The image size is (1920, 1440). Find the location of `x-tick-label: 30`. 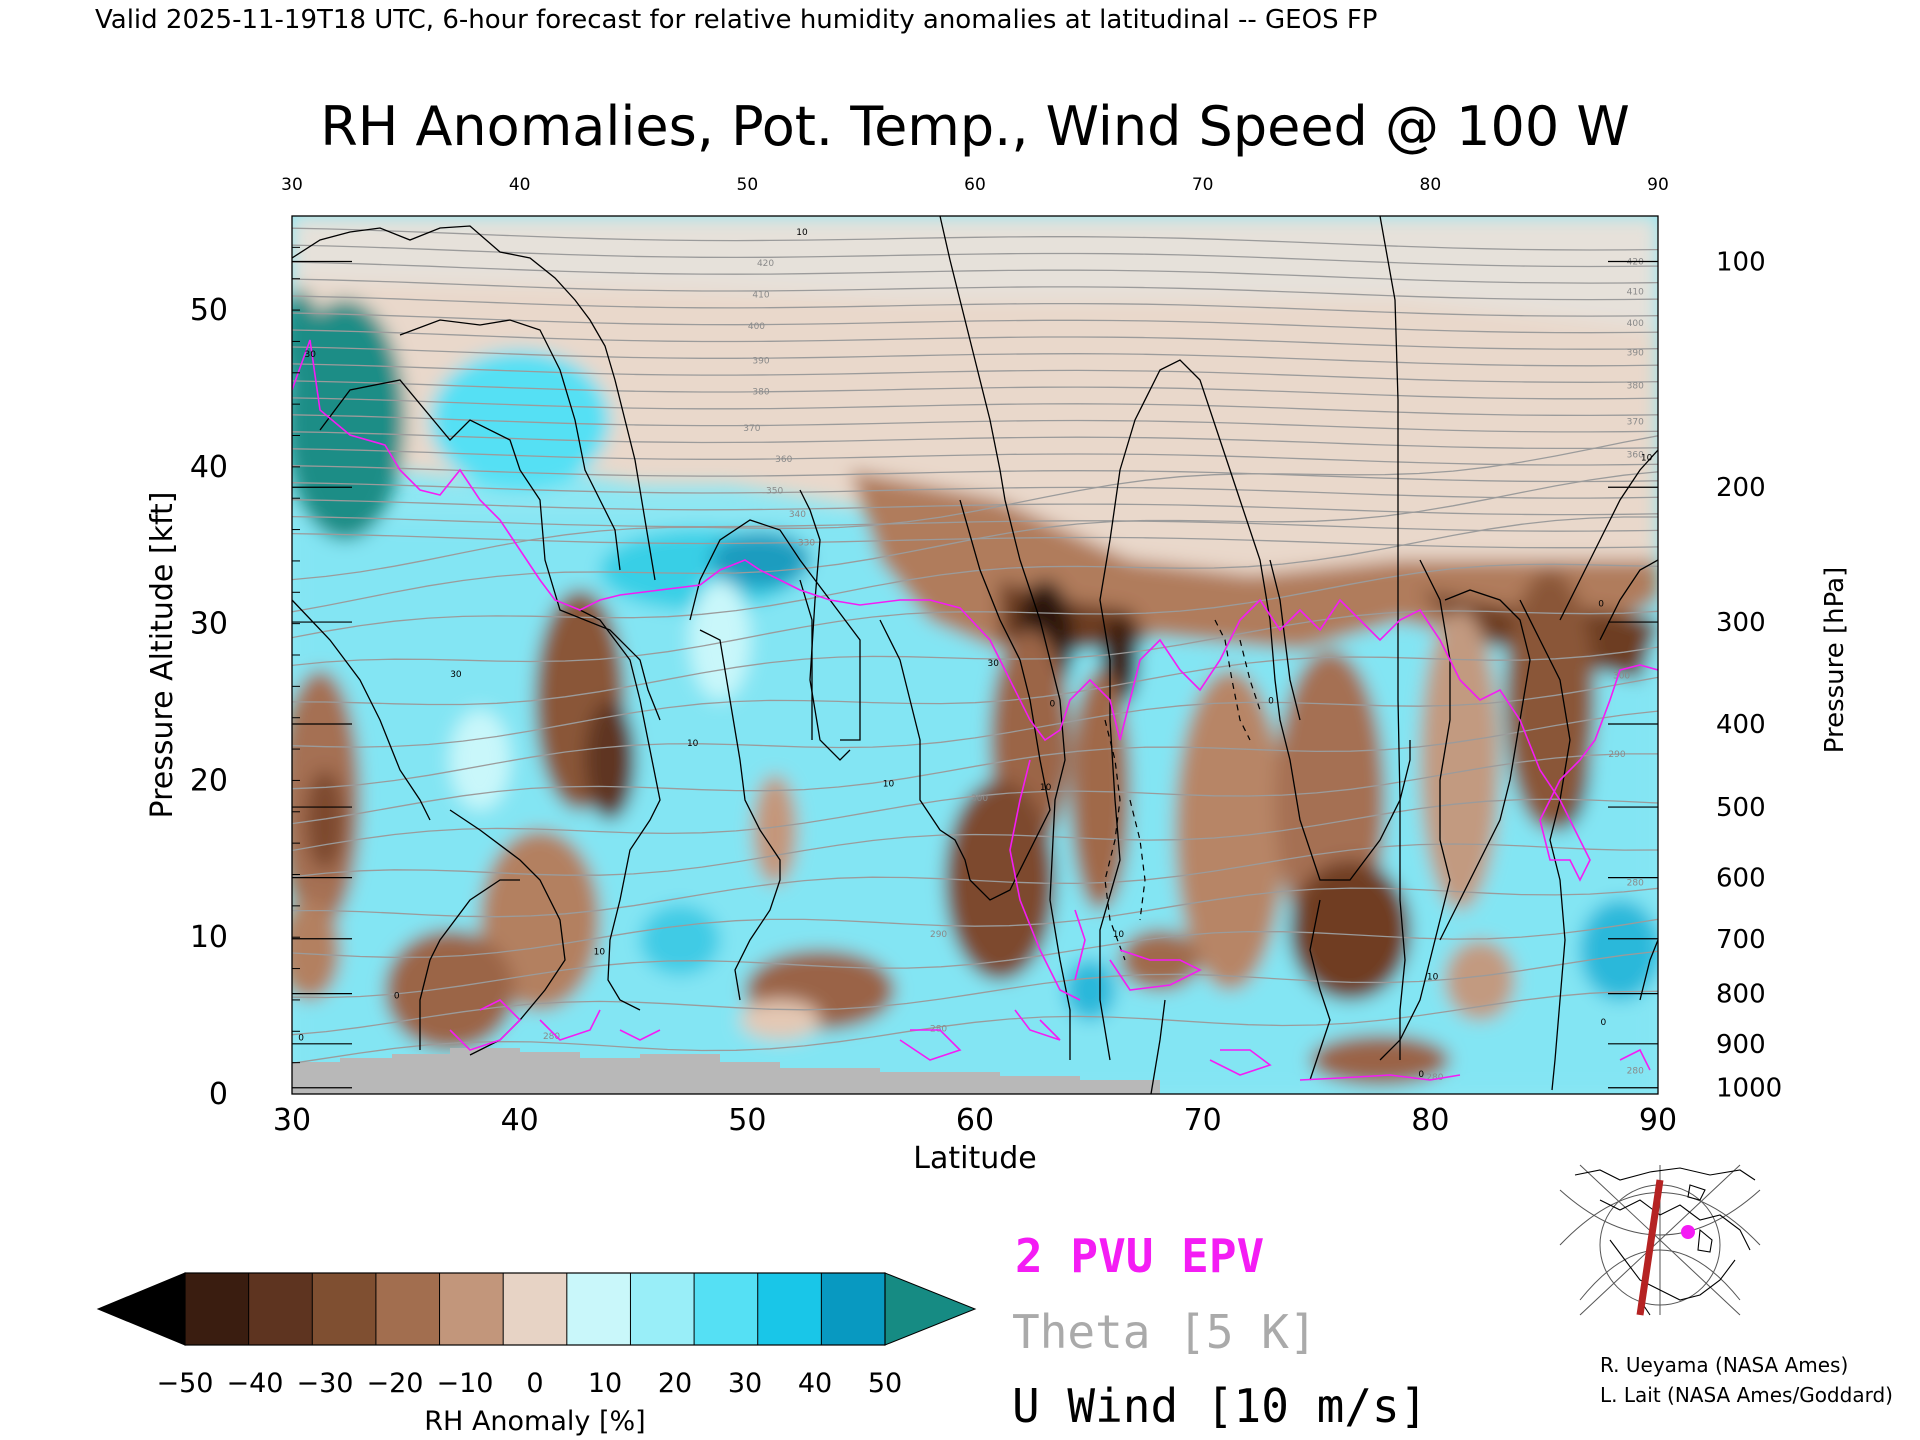

x-tick-label: 30 is located at coordinates (292, 1120).